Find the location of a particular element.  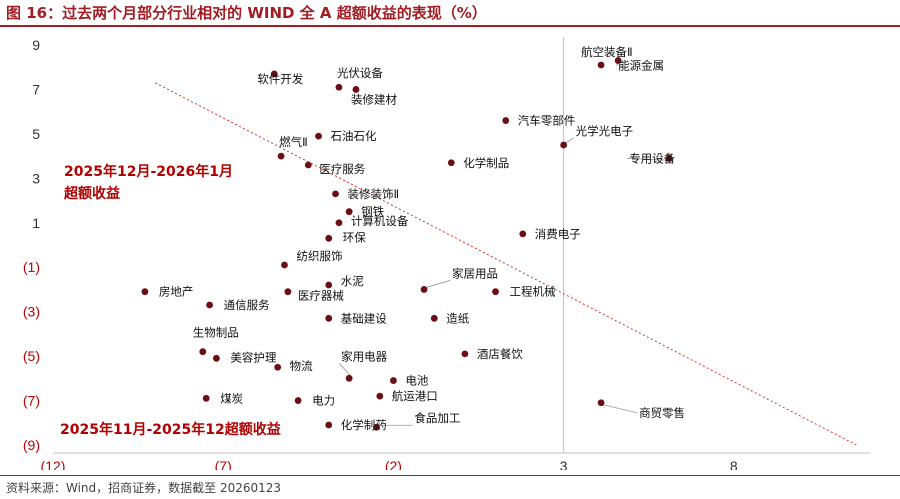

y-tick-label: (1) is located at coordinates (31, 267).